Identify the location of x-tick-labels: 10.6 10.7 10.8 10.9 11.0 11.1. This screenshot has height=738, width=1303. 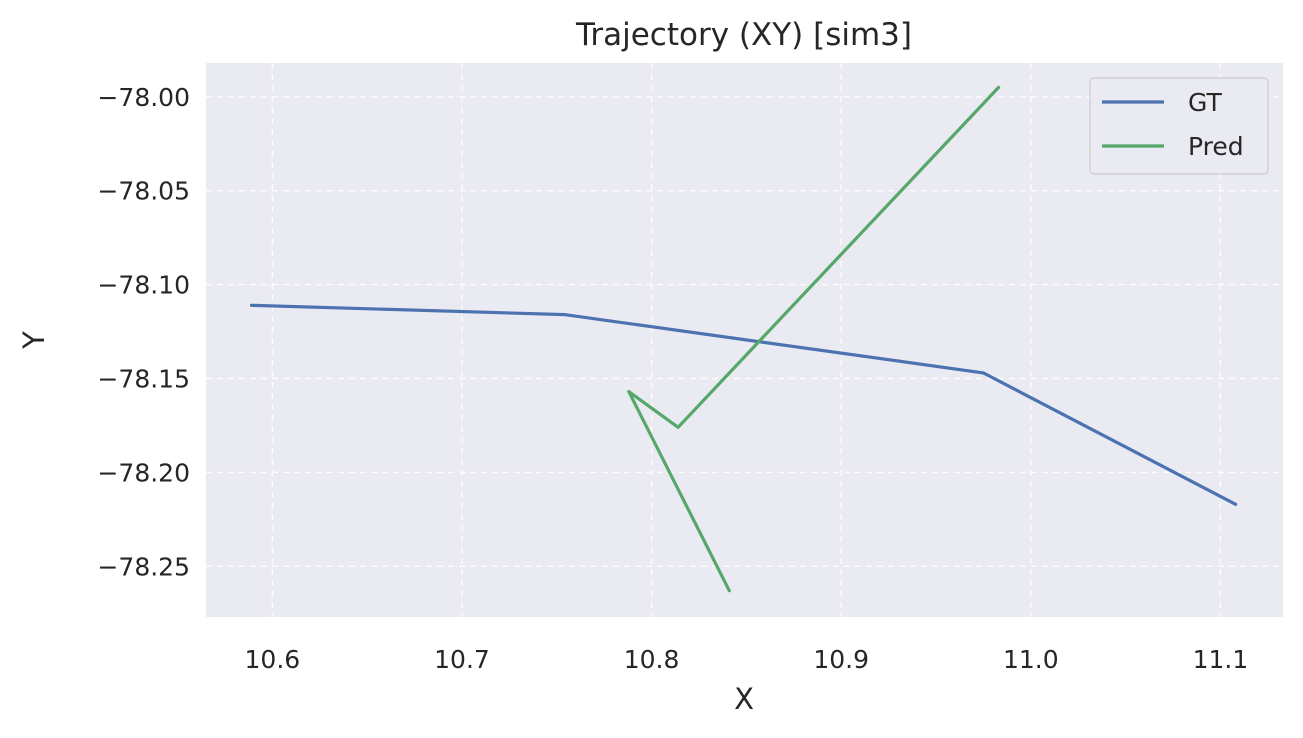
(747, 659).